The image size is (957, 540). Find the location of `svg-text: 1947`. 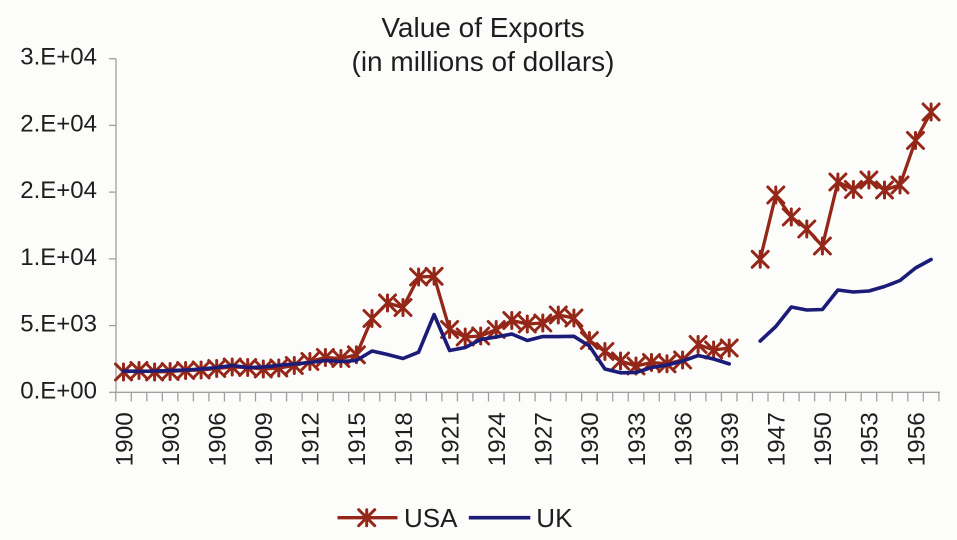

svg-text: 1947 is located at coordinates (777, 439).